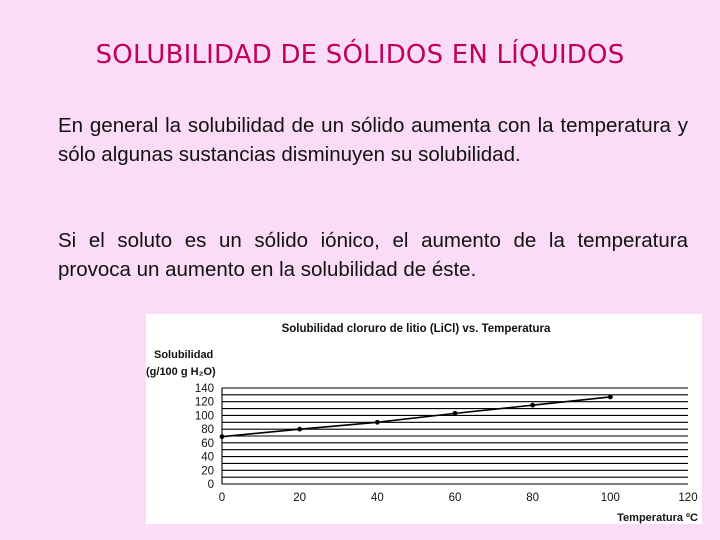 The image size is (720, 540). I want to click on y-tick-label-60: 60, so click(207, 444).